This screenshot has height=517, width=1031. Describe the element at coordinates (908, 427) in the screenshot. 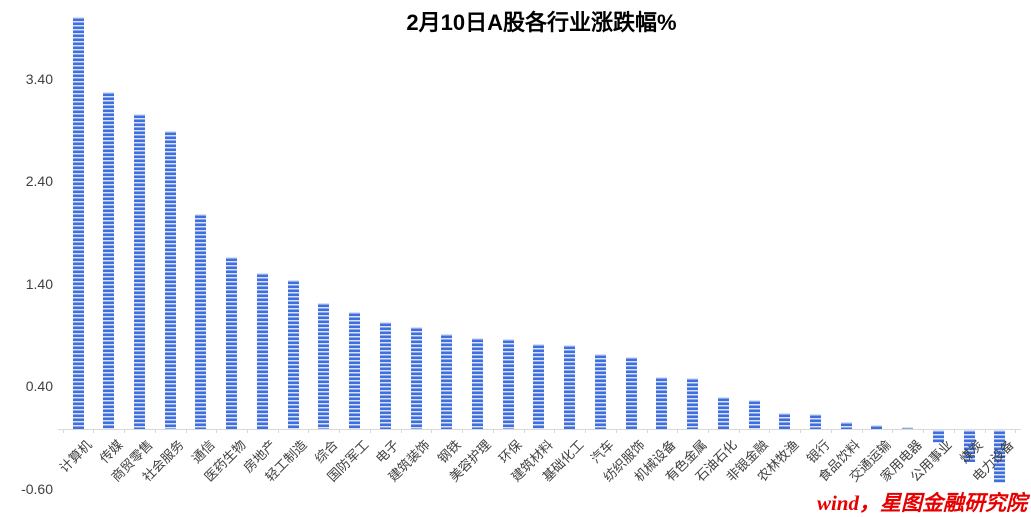

I see `bar-家用电器` at that location.